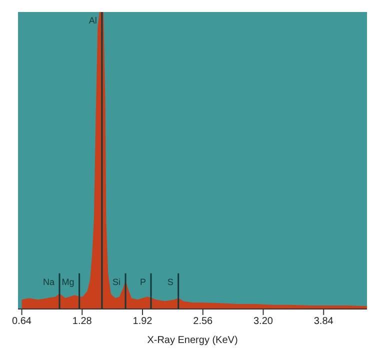 This screenshot has width=385, height=355. Describe the element at coordinates (143, 281) in the screenshot. I see `ref-line-label: P` at that location.